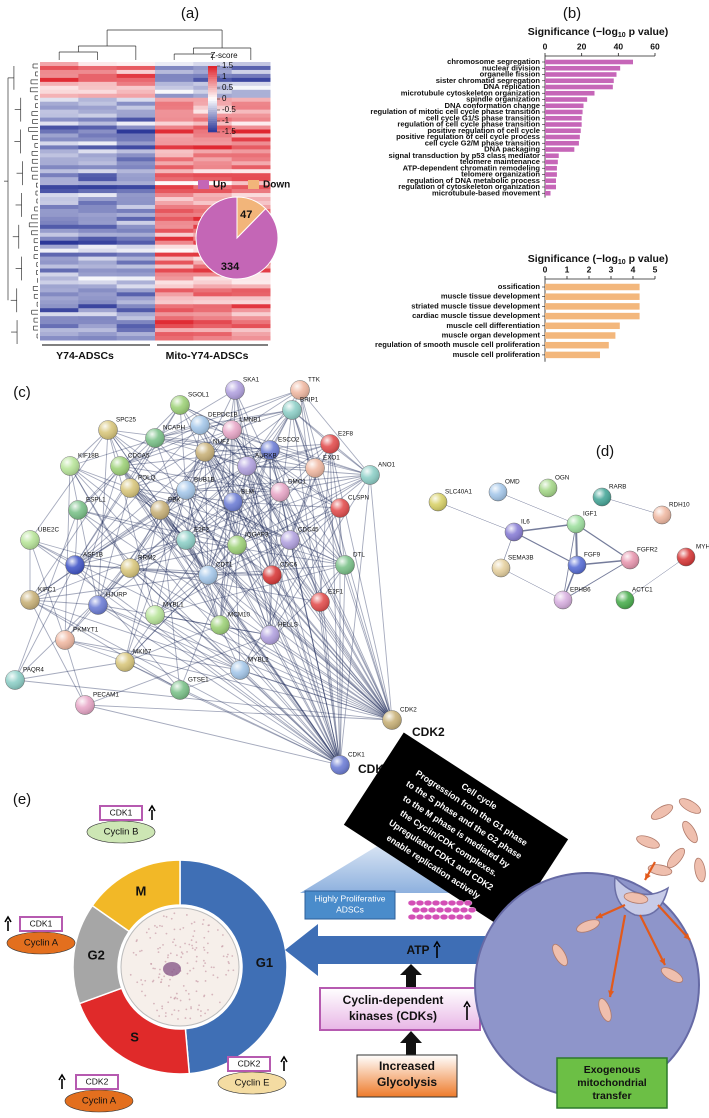  Describe the element at coordinates (385, 950) in the screenshot. I see `big-arrow` at that location.